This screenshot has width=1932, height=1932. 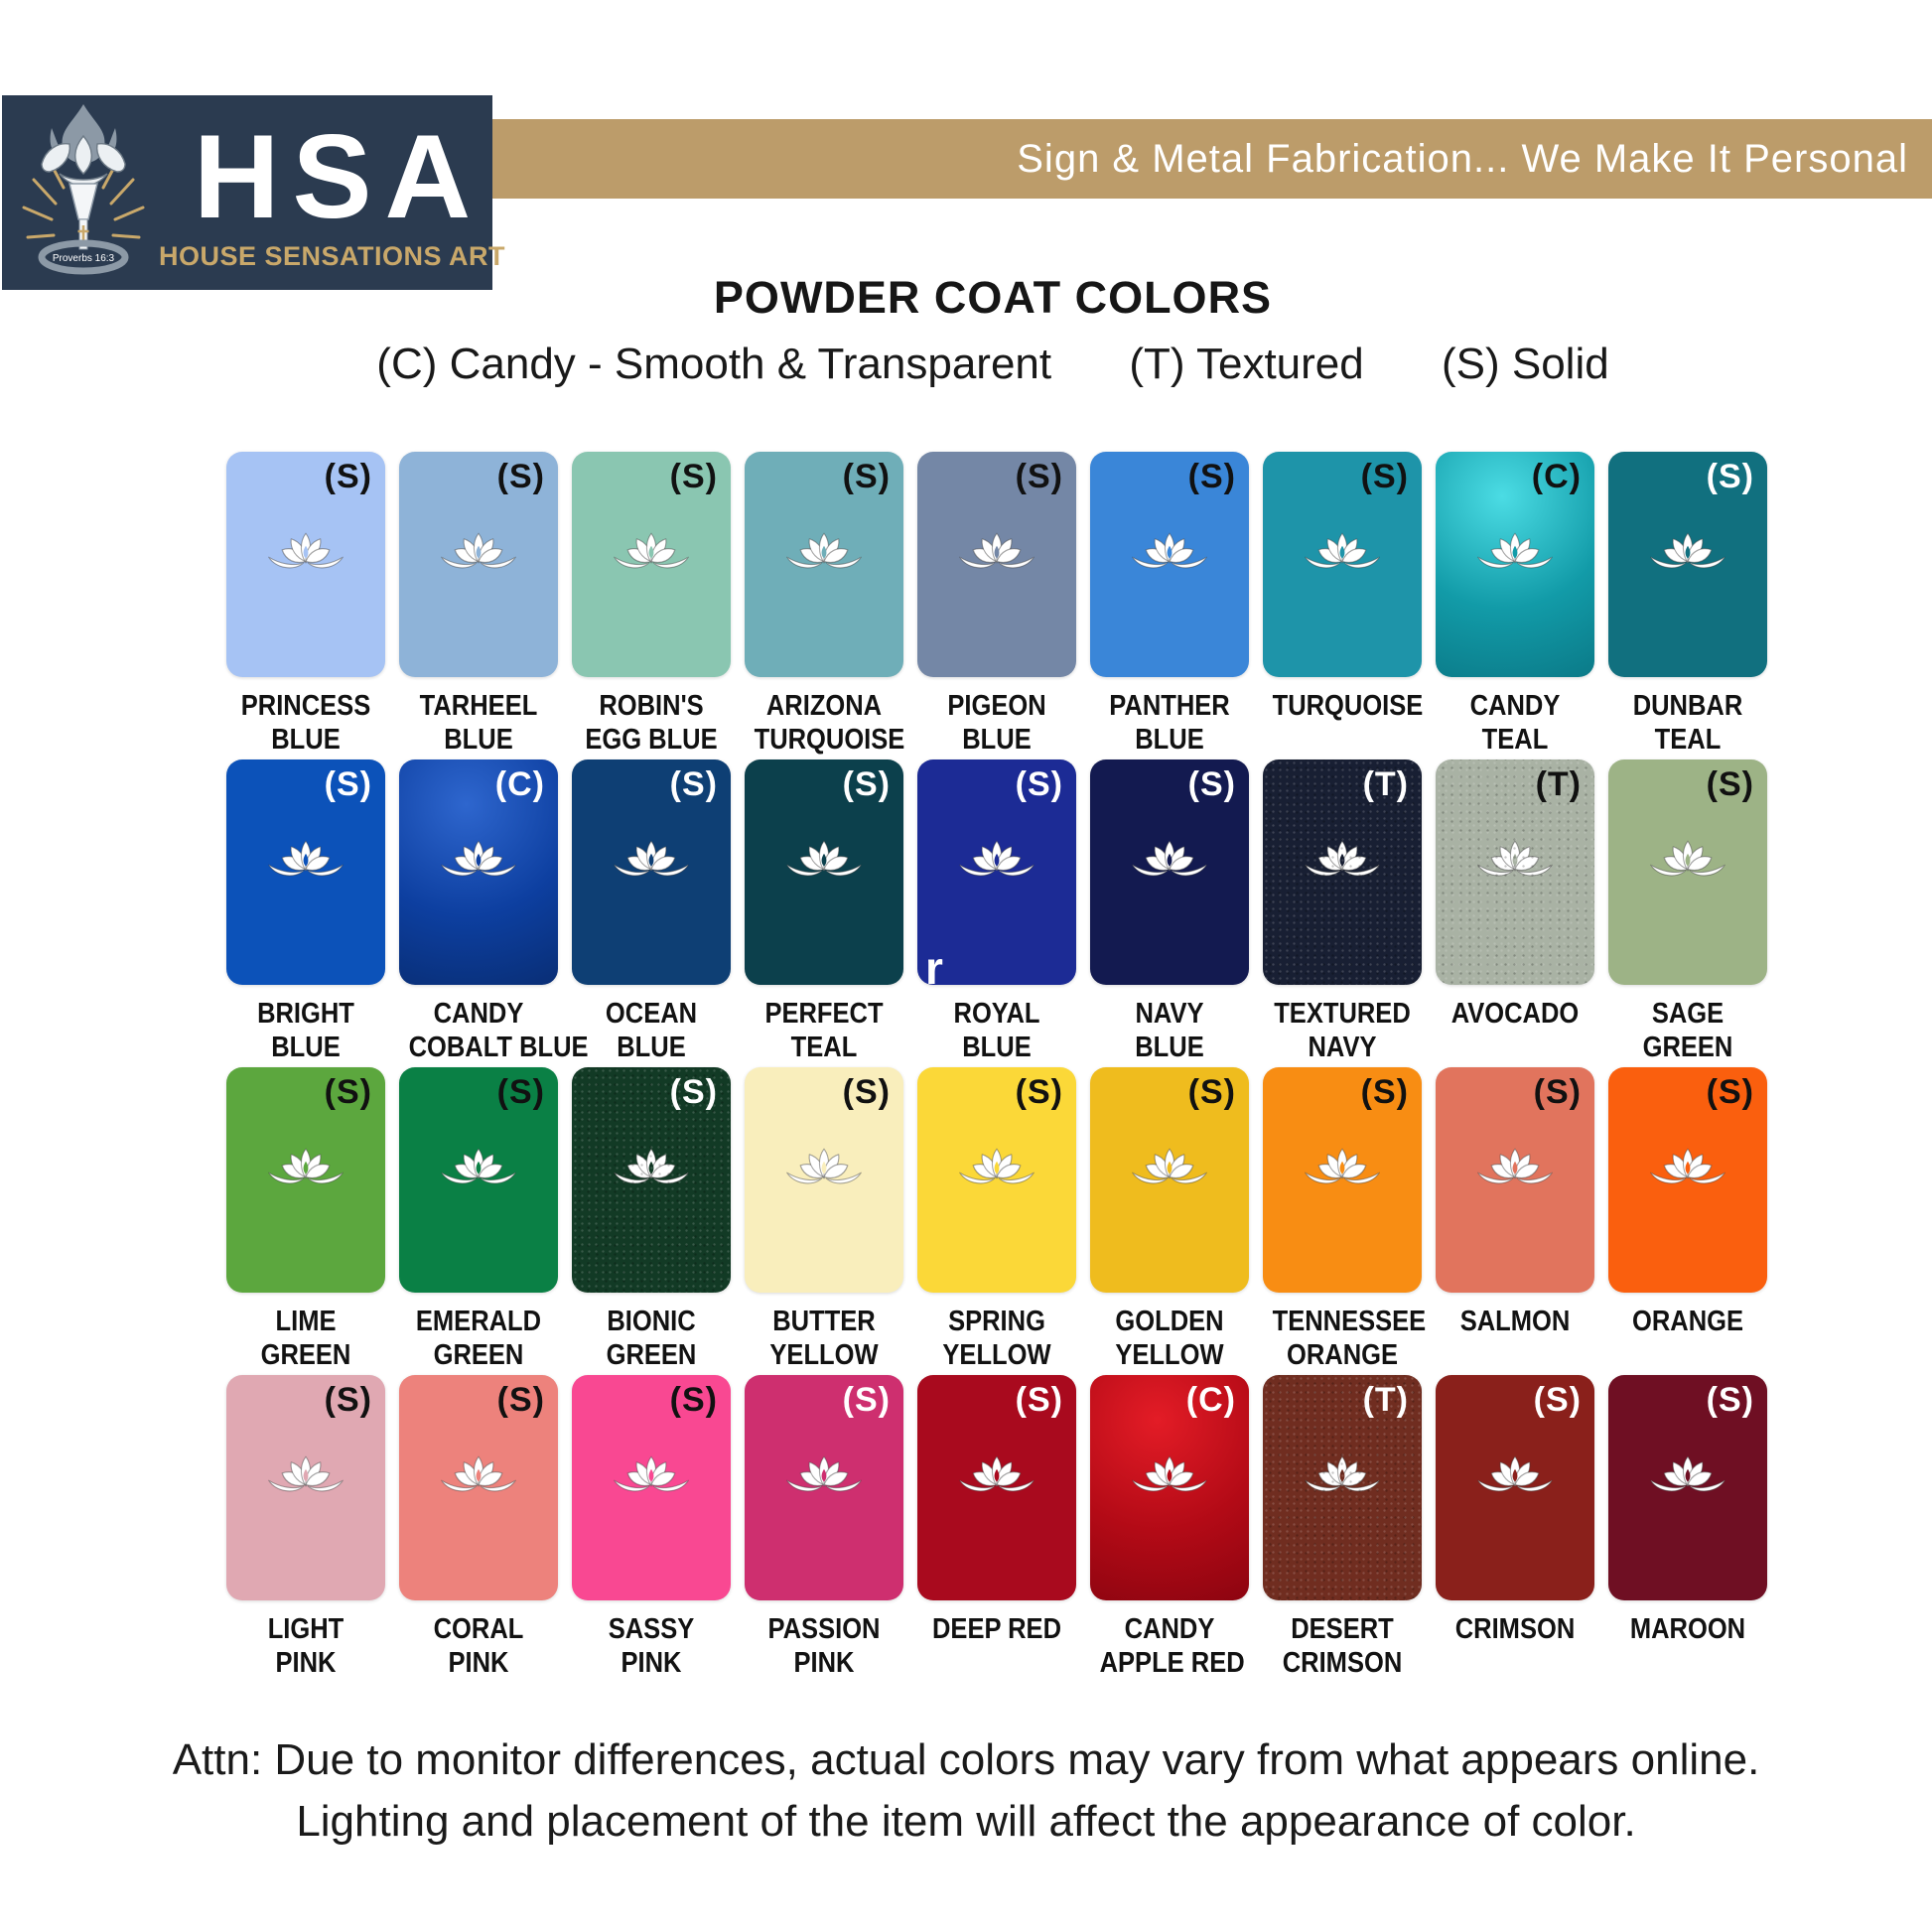 I want to click on swatch-name: DEEP RED, so click(x=996, y=1629).